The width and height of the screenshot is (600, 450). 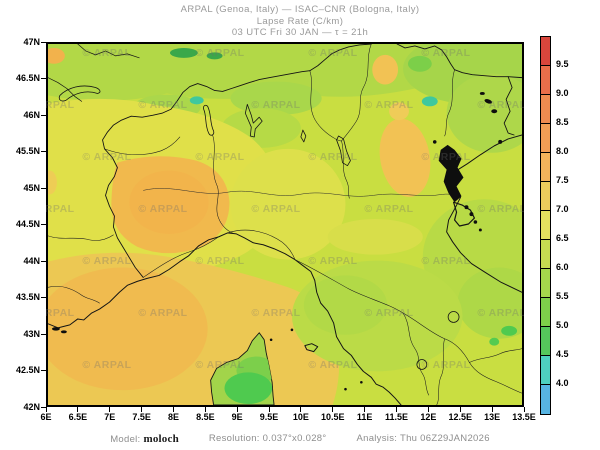 I want to click on colorbar-tick-label: 5.5, so click(x=562, y=296).